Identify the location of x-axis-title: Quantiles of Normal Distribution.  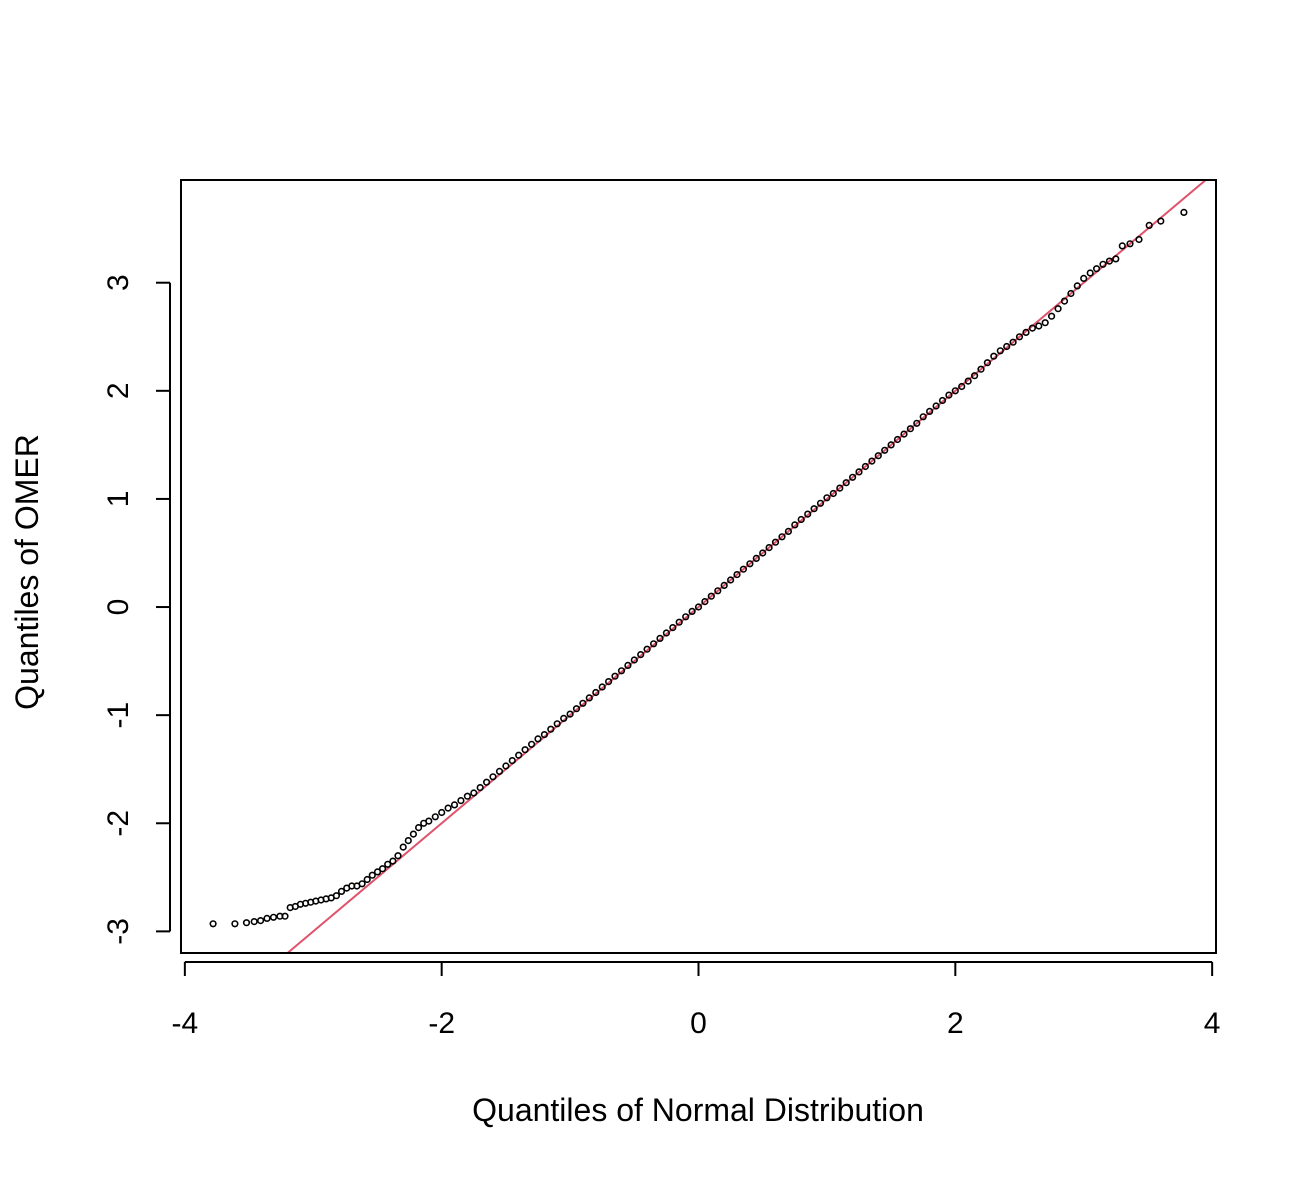
(698, 1110).